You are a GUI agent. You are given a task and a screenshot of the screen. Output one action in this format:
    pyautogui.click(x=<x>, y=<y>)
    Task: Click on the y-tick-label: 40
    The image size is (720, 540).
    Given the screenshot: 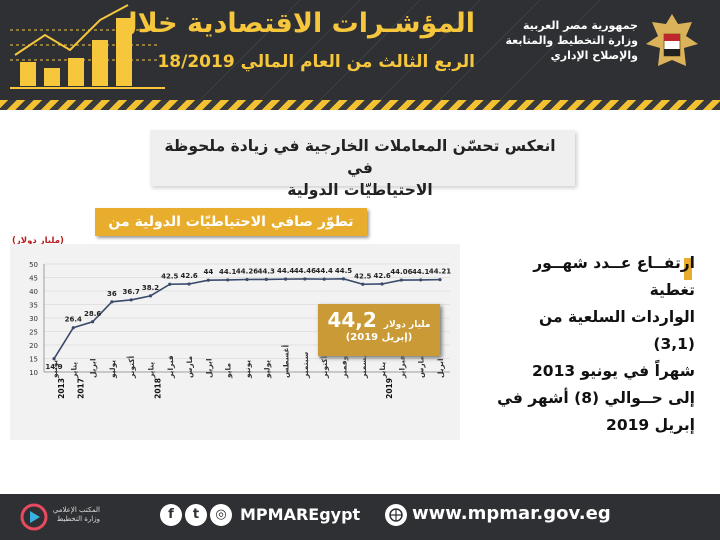 What is the action you would take?
    pyautogui.click(x=33, y=292)
    